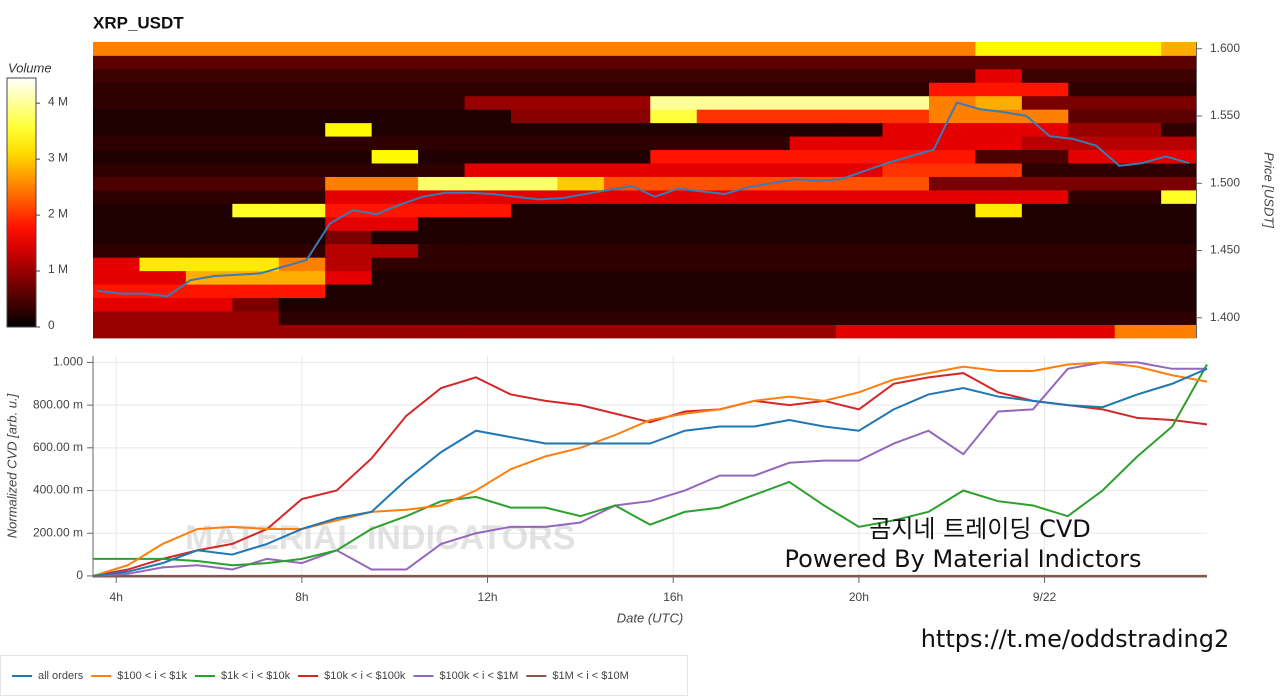 The height and width of the screenshot is (697, 1280). What do you see at coordinates (1225, 115) in the screenshot?
I see `y-tick-label: 1.550` at bounding box center [1225, 115].